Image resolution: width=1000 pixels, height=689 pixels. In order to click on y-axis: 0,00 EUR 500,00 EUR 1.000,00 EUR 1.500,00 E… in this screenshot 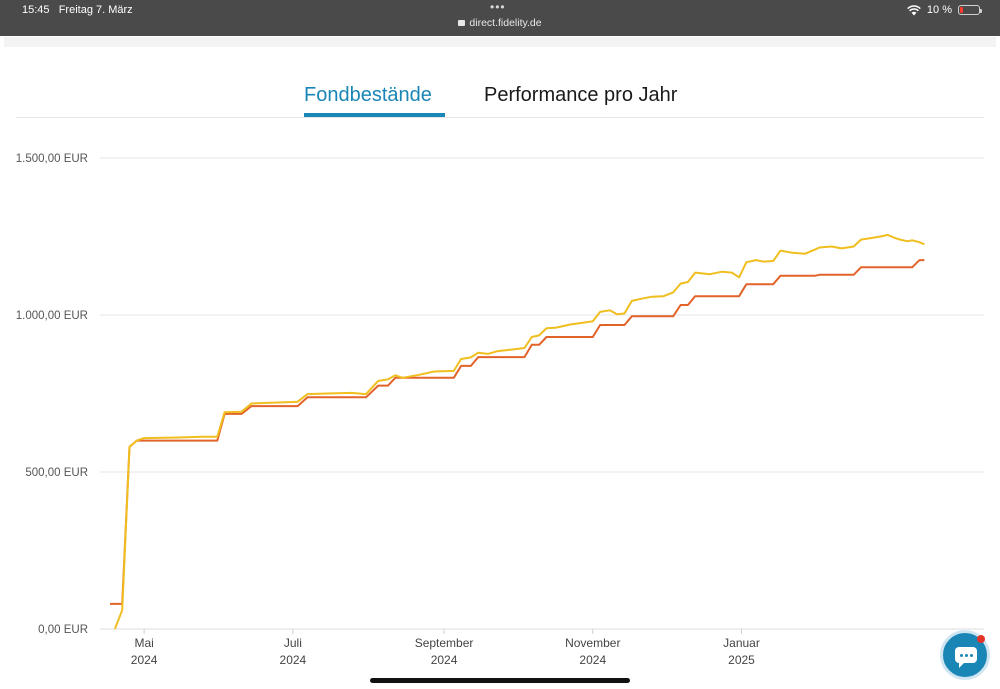, I will do `click(52, 394)`.